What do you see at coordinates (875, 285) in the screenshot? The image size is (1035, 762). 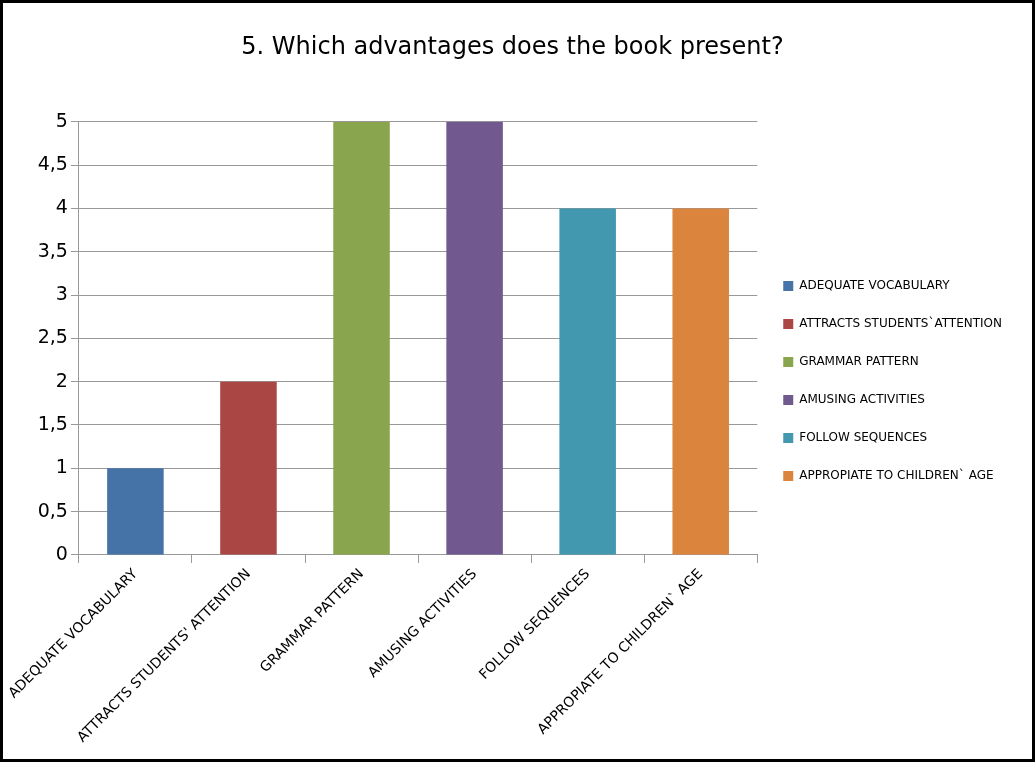 I see `legend-label: ADEQUATE VOCABULARY` at bounding box center [875, 285].